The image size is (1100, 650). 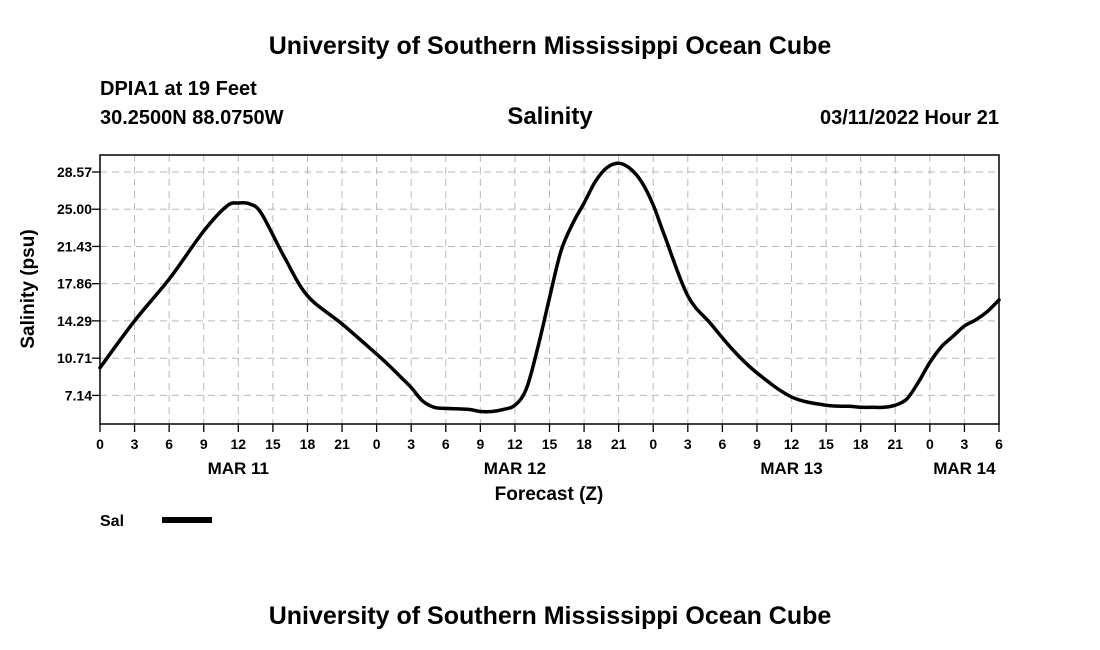 What do you see at coordinates (964, 468) in the screenshot?
I see `day-label: MAR 14` at bounding box center [964, 468].